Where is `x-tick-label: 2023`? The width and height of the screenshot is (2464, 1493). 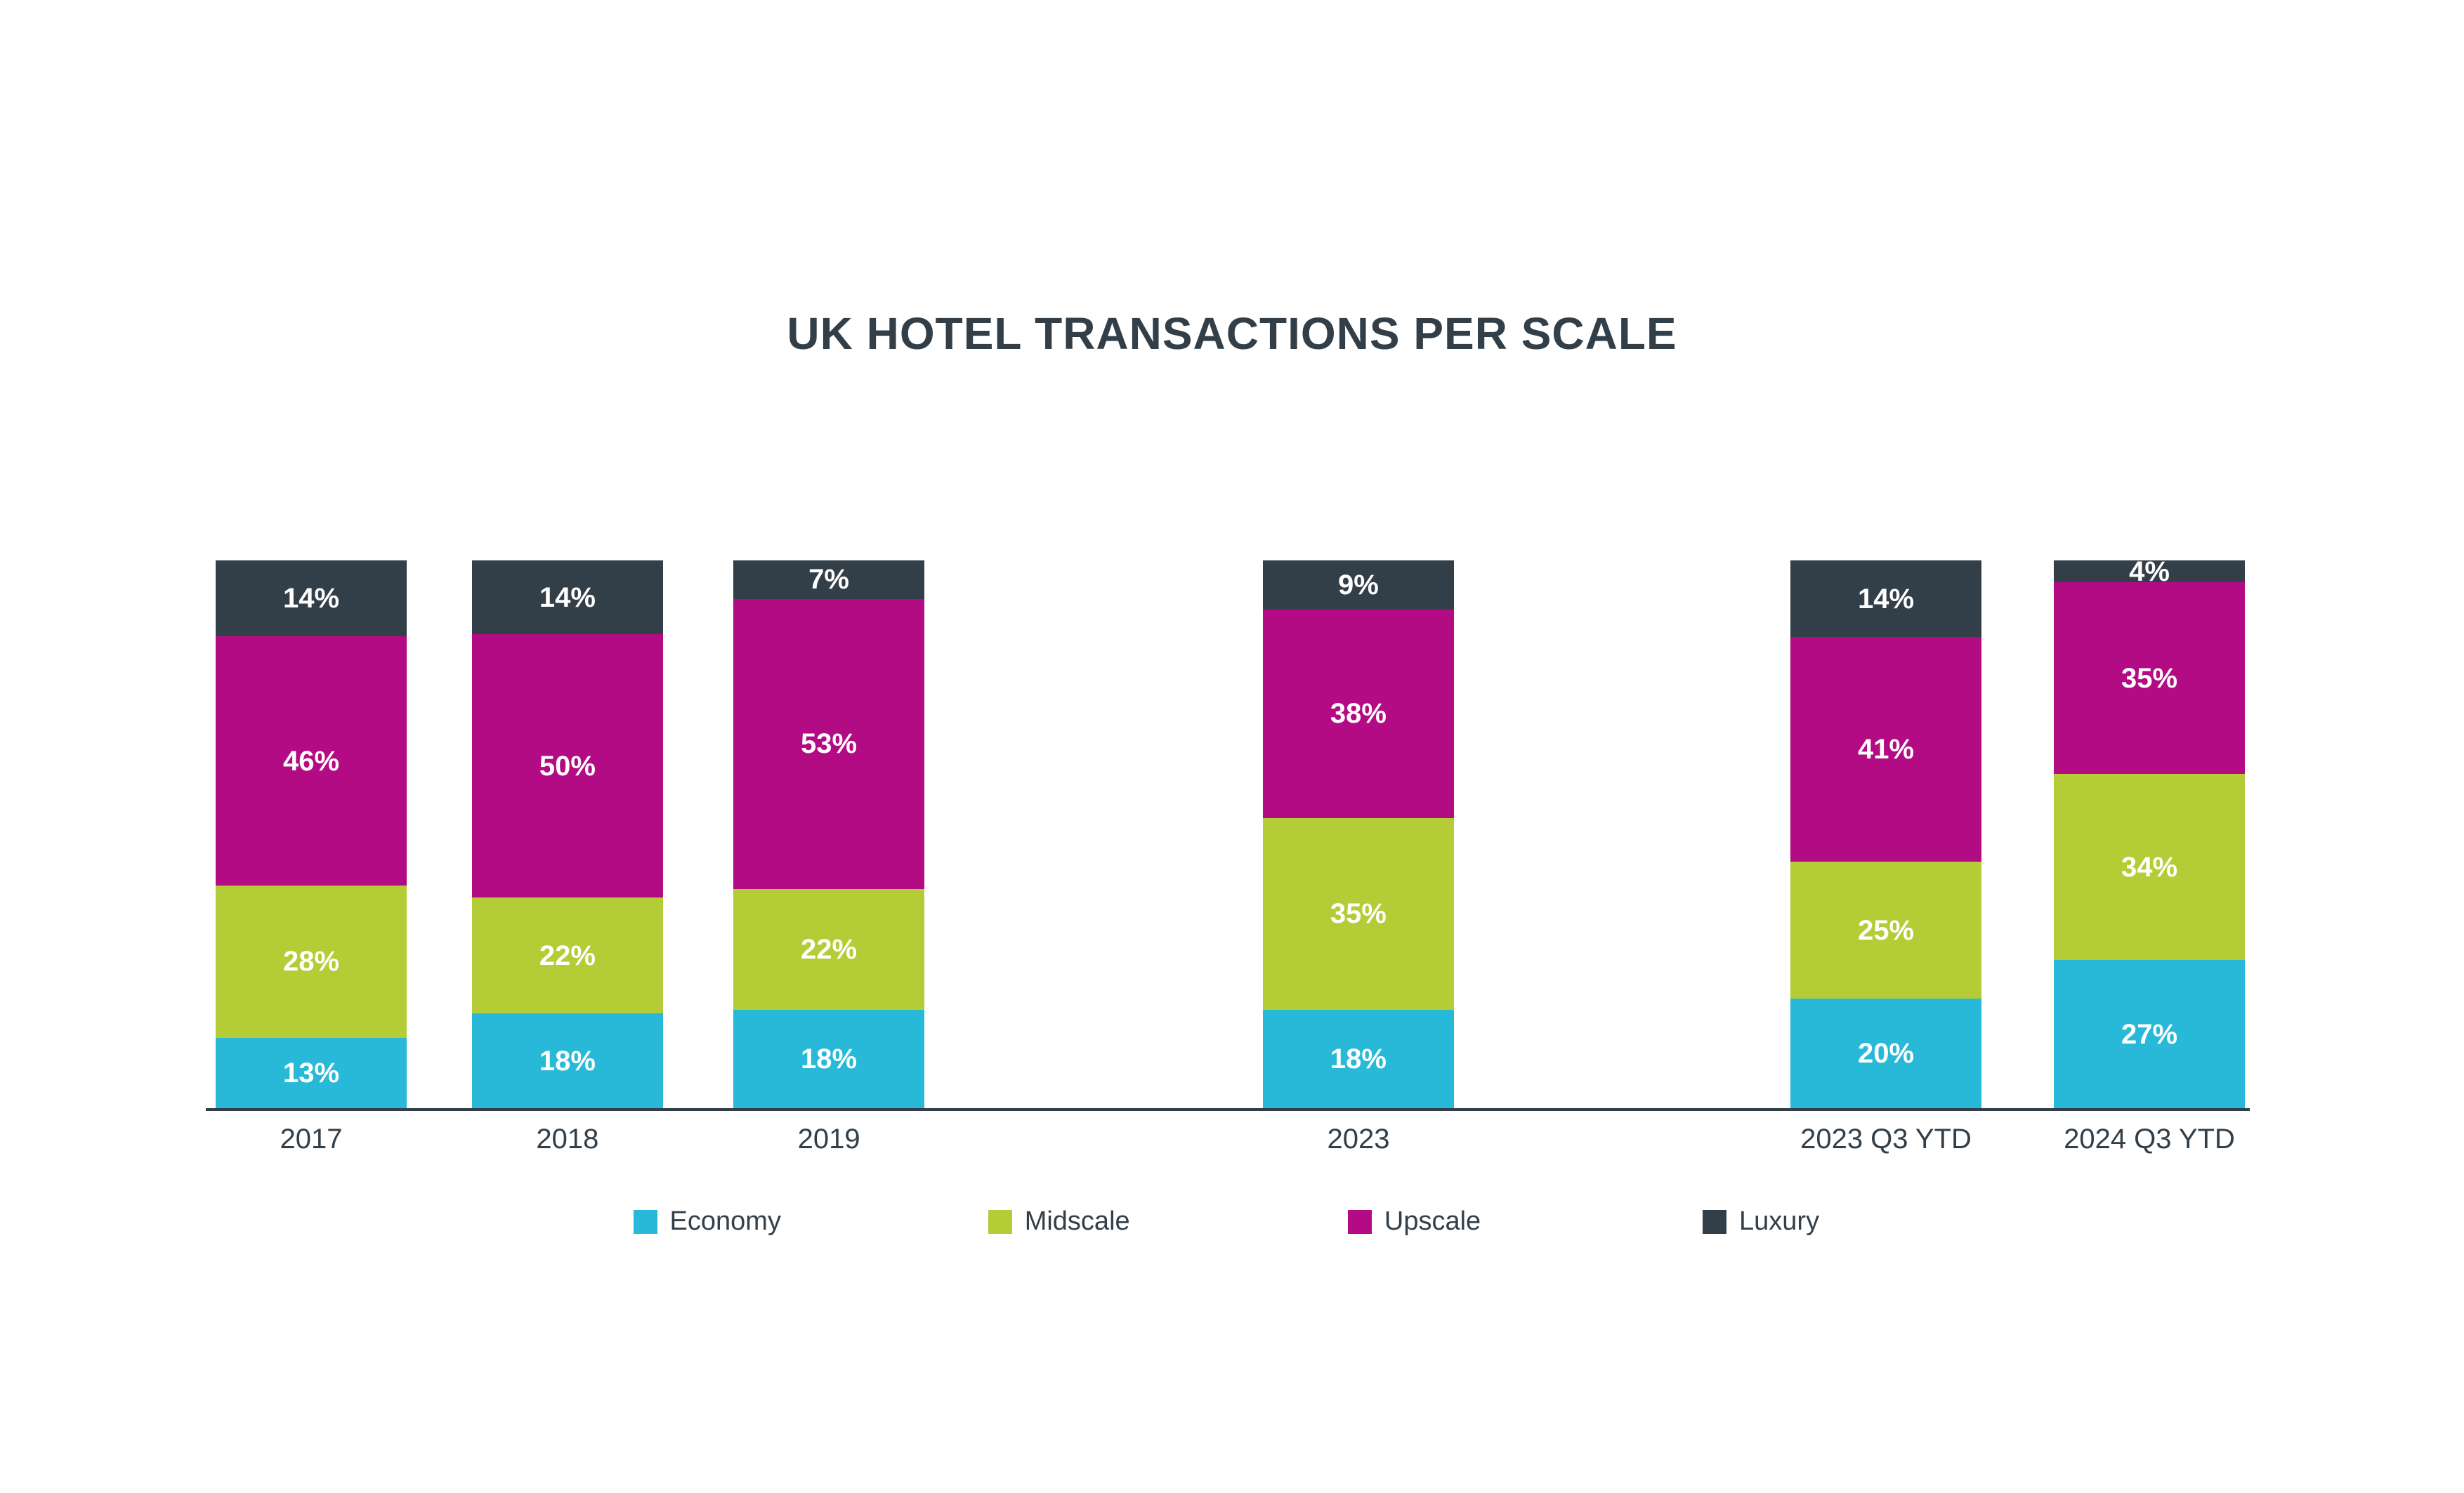
x-tick-label: 2023 is located at coordinates (1358, 1139).